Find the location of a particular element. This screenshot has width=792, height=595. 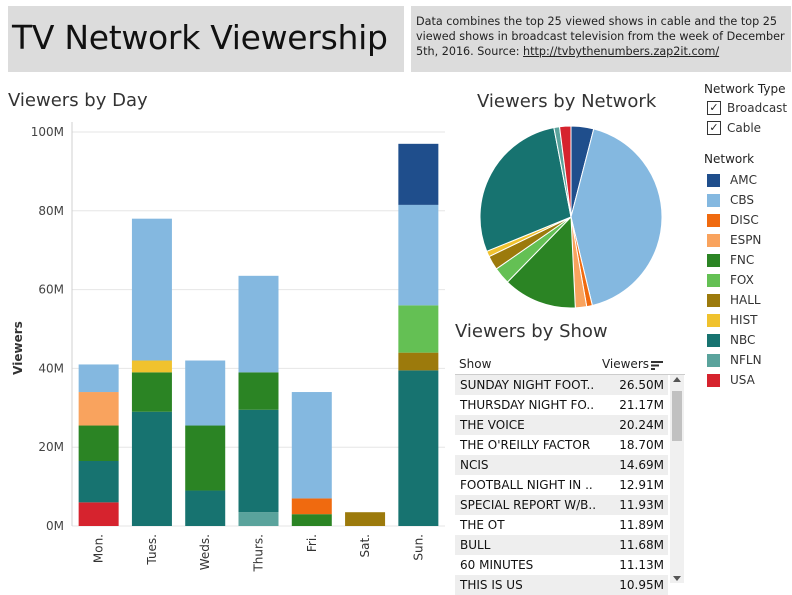

bar-fnc-weds is located at coordinates (205, 458).